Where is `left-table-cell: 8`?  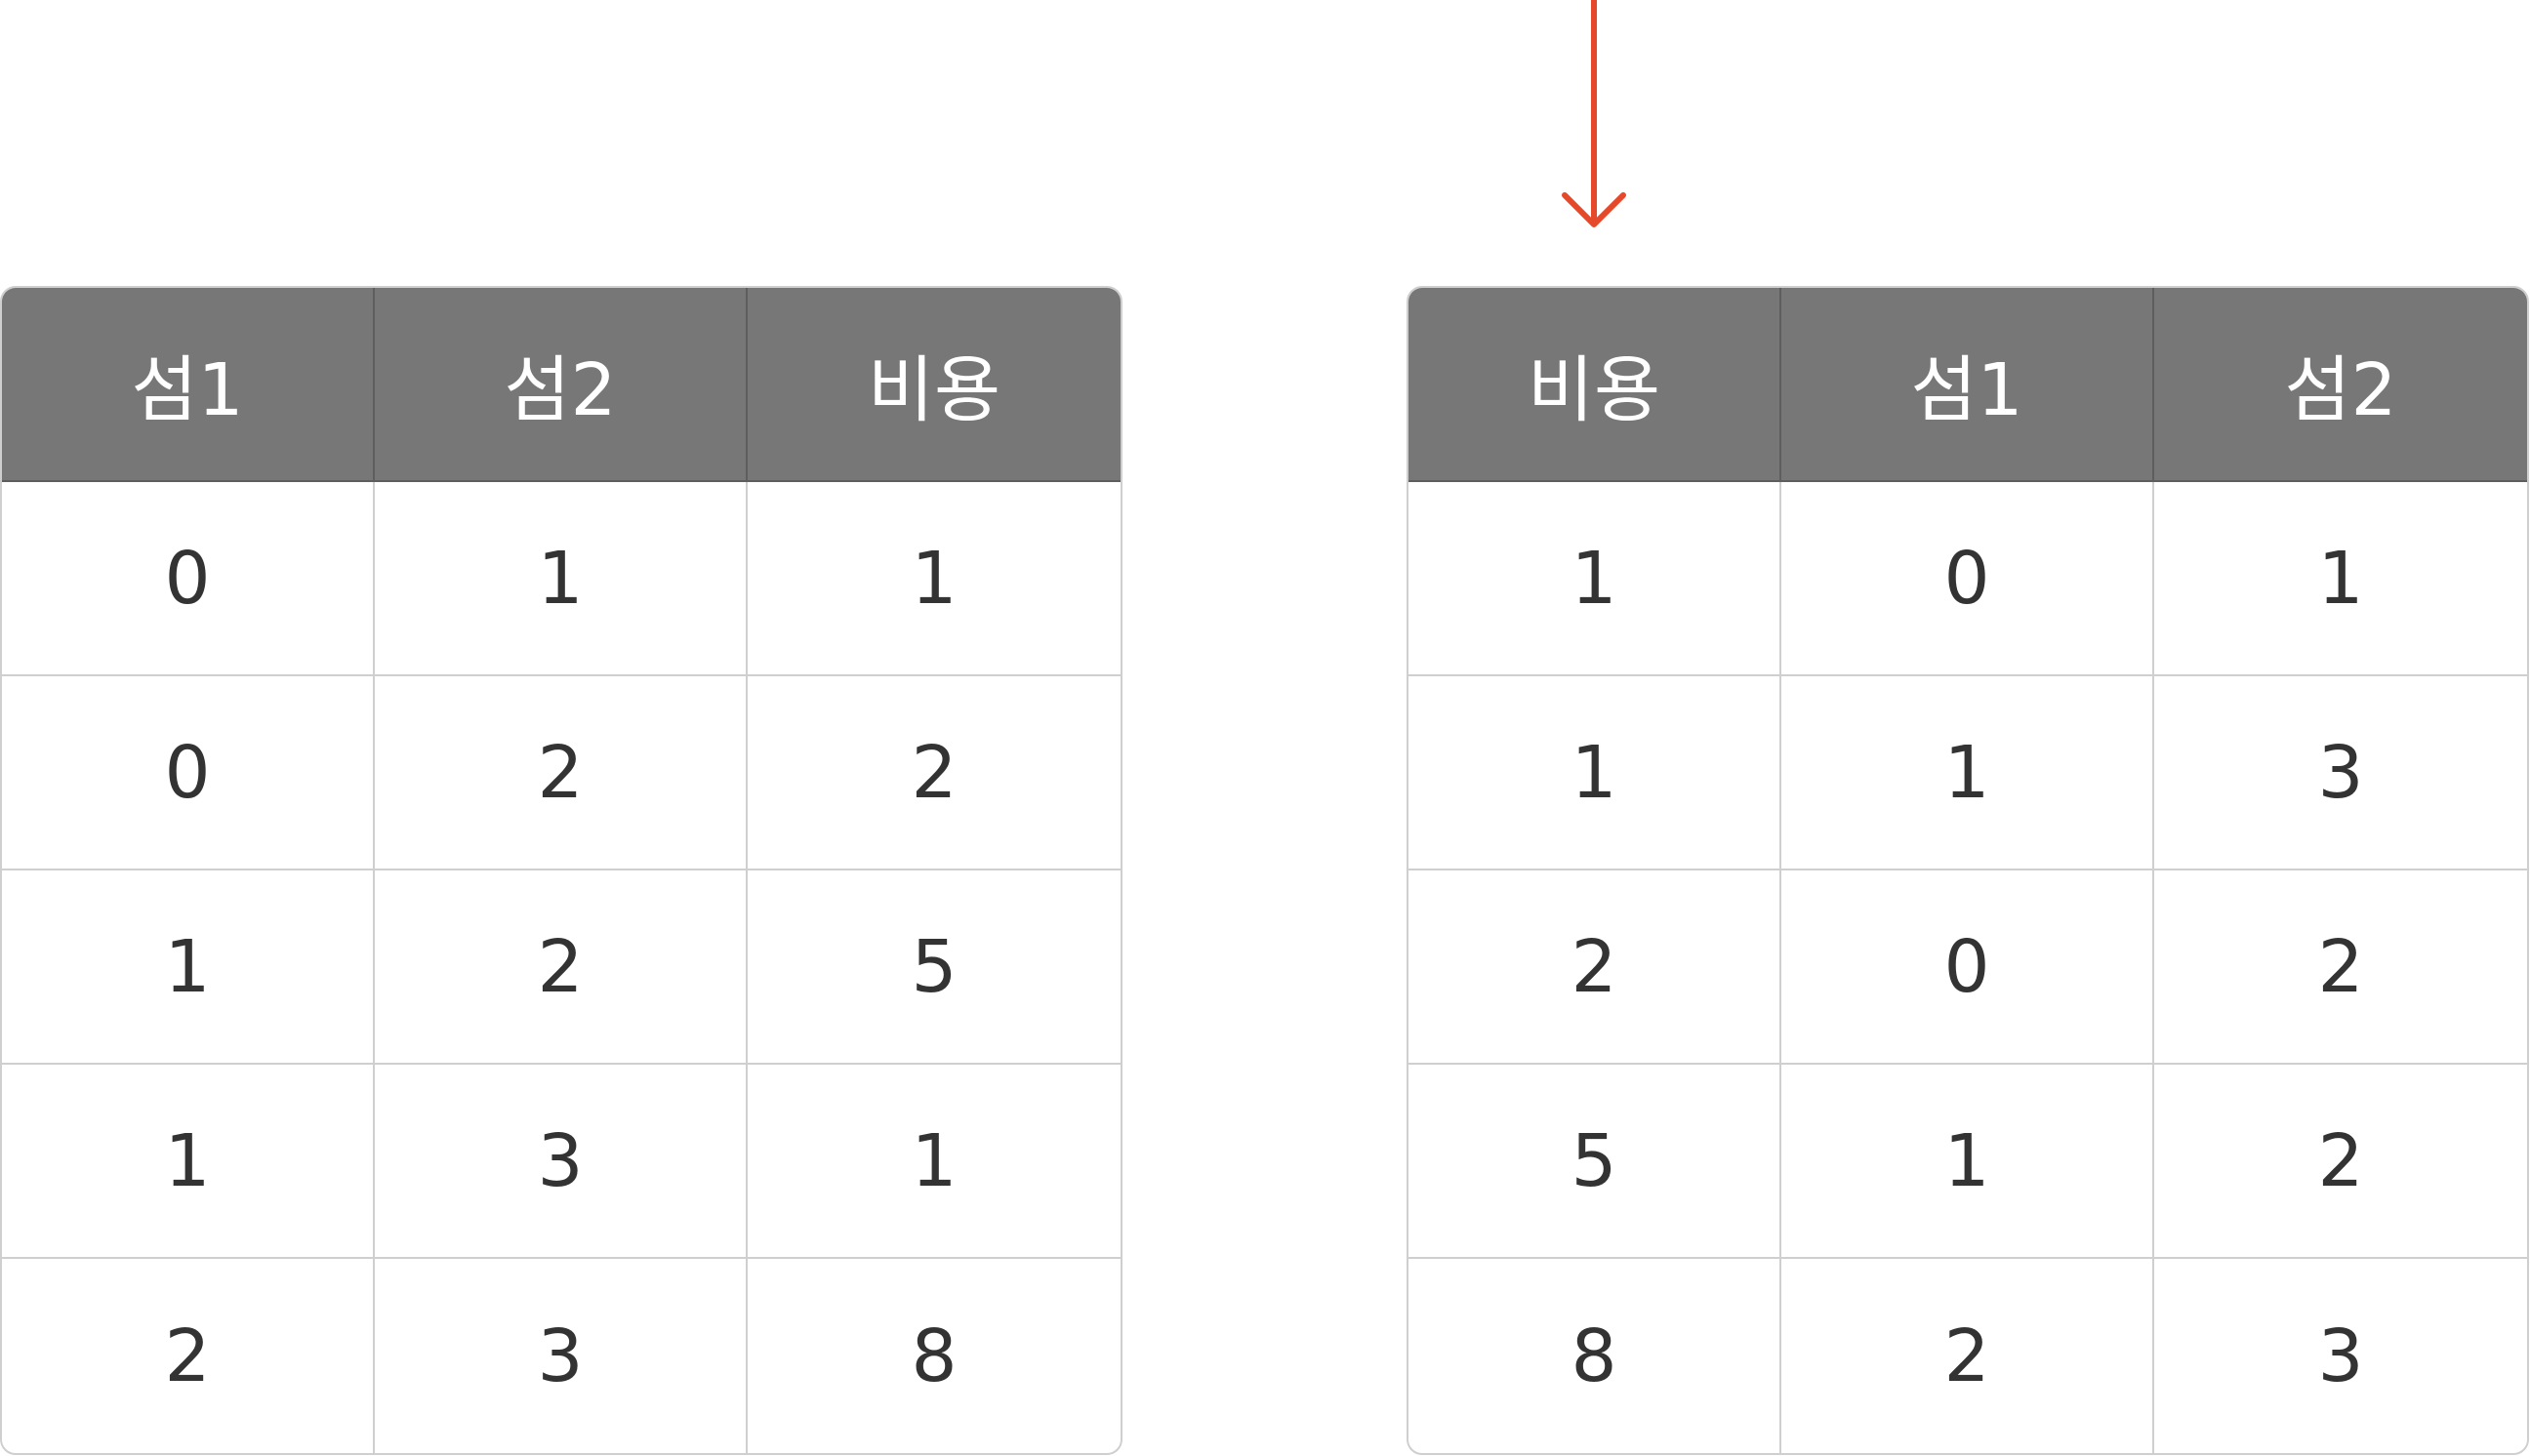 left-table-cell: 8 is located at coordinates (934, 1356).